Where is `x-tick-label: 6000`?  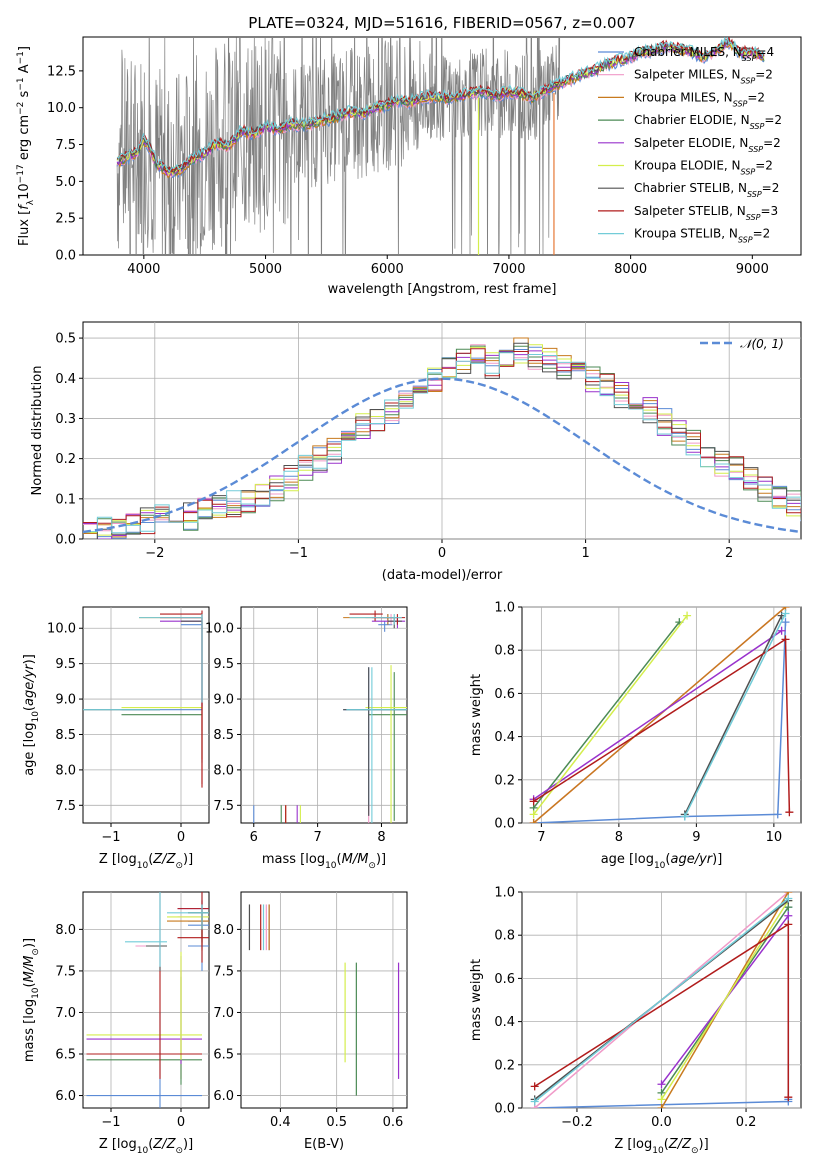 x-tick-label: 6000 is located at coordinates (387, 269).